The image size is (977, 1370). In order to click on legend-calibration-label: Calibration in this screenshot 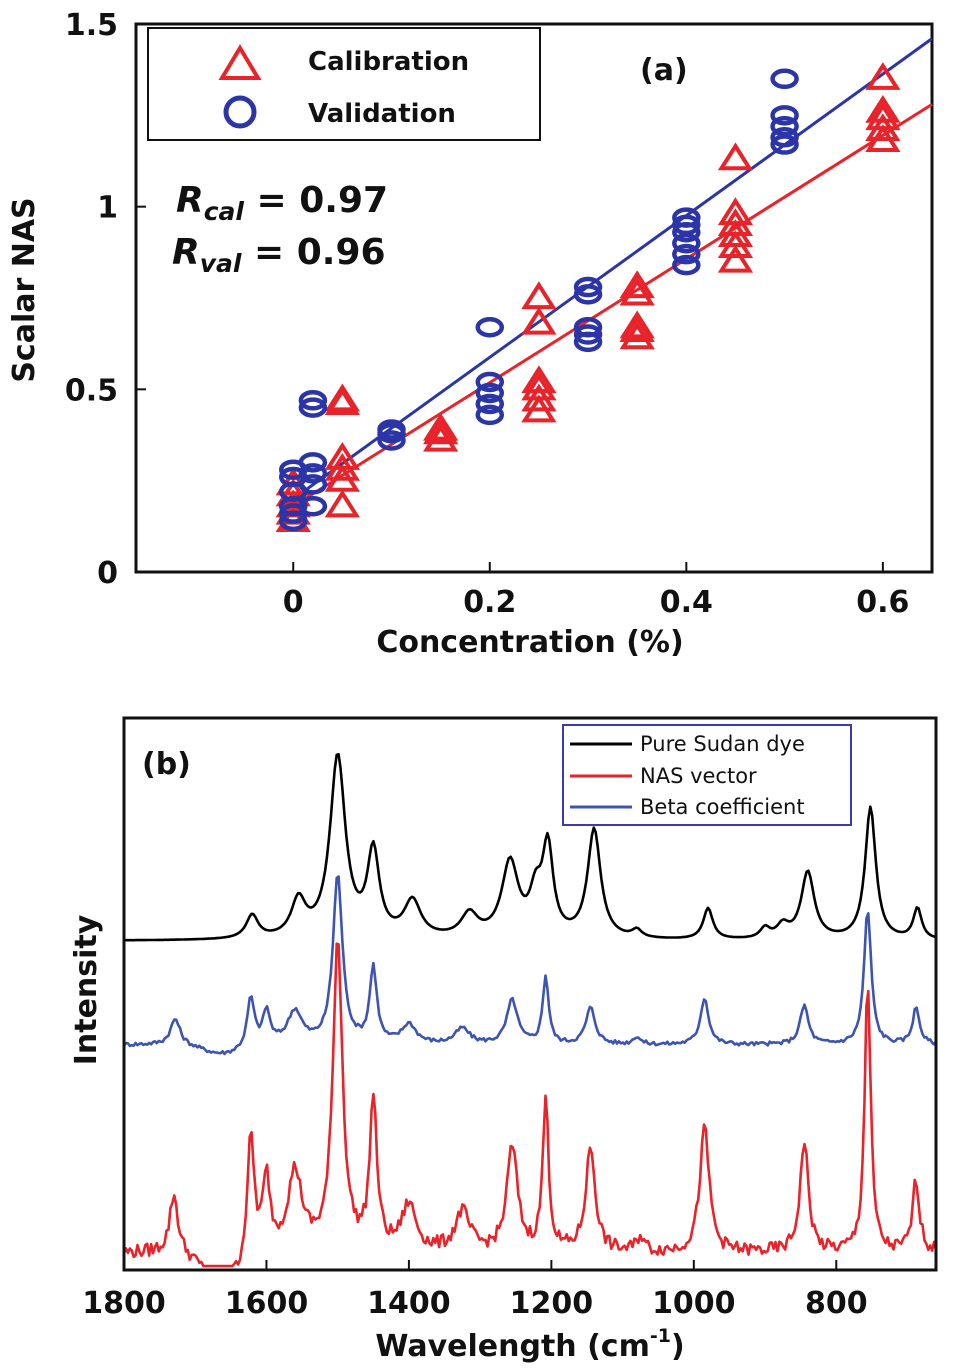, I will do `click(388, 62)`.